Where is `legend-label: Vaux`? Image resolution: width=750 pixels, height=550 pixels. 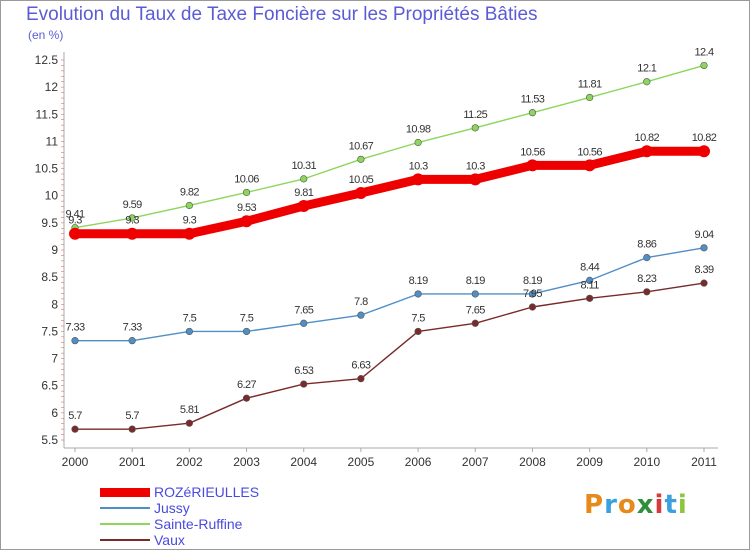
legend-label: Vaux is located at coordinates (169, 540).